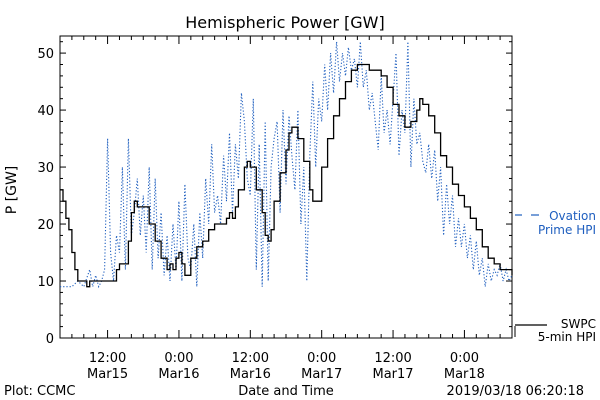 The image size is (600, 400). I want to click on footer-timestamp: 2019/03/18 06:20:18, so click(515, 391).